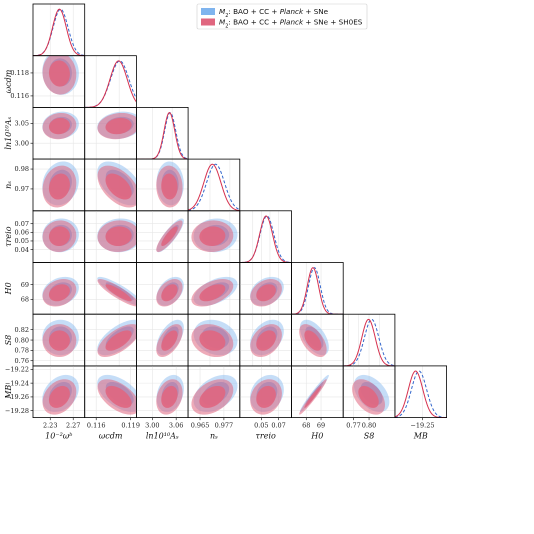 The height and width of the screenshot is (534, 534). What do you see at coordinates (152, 426) in the screenshot?
I see `x-tick-label: 3.00` at bounding box center [152, 426].